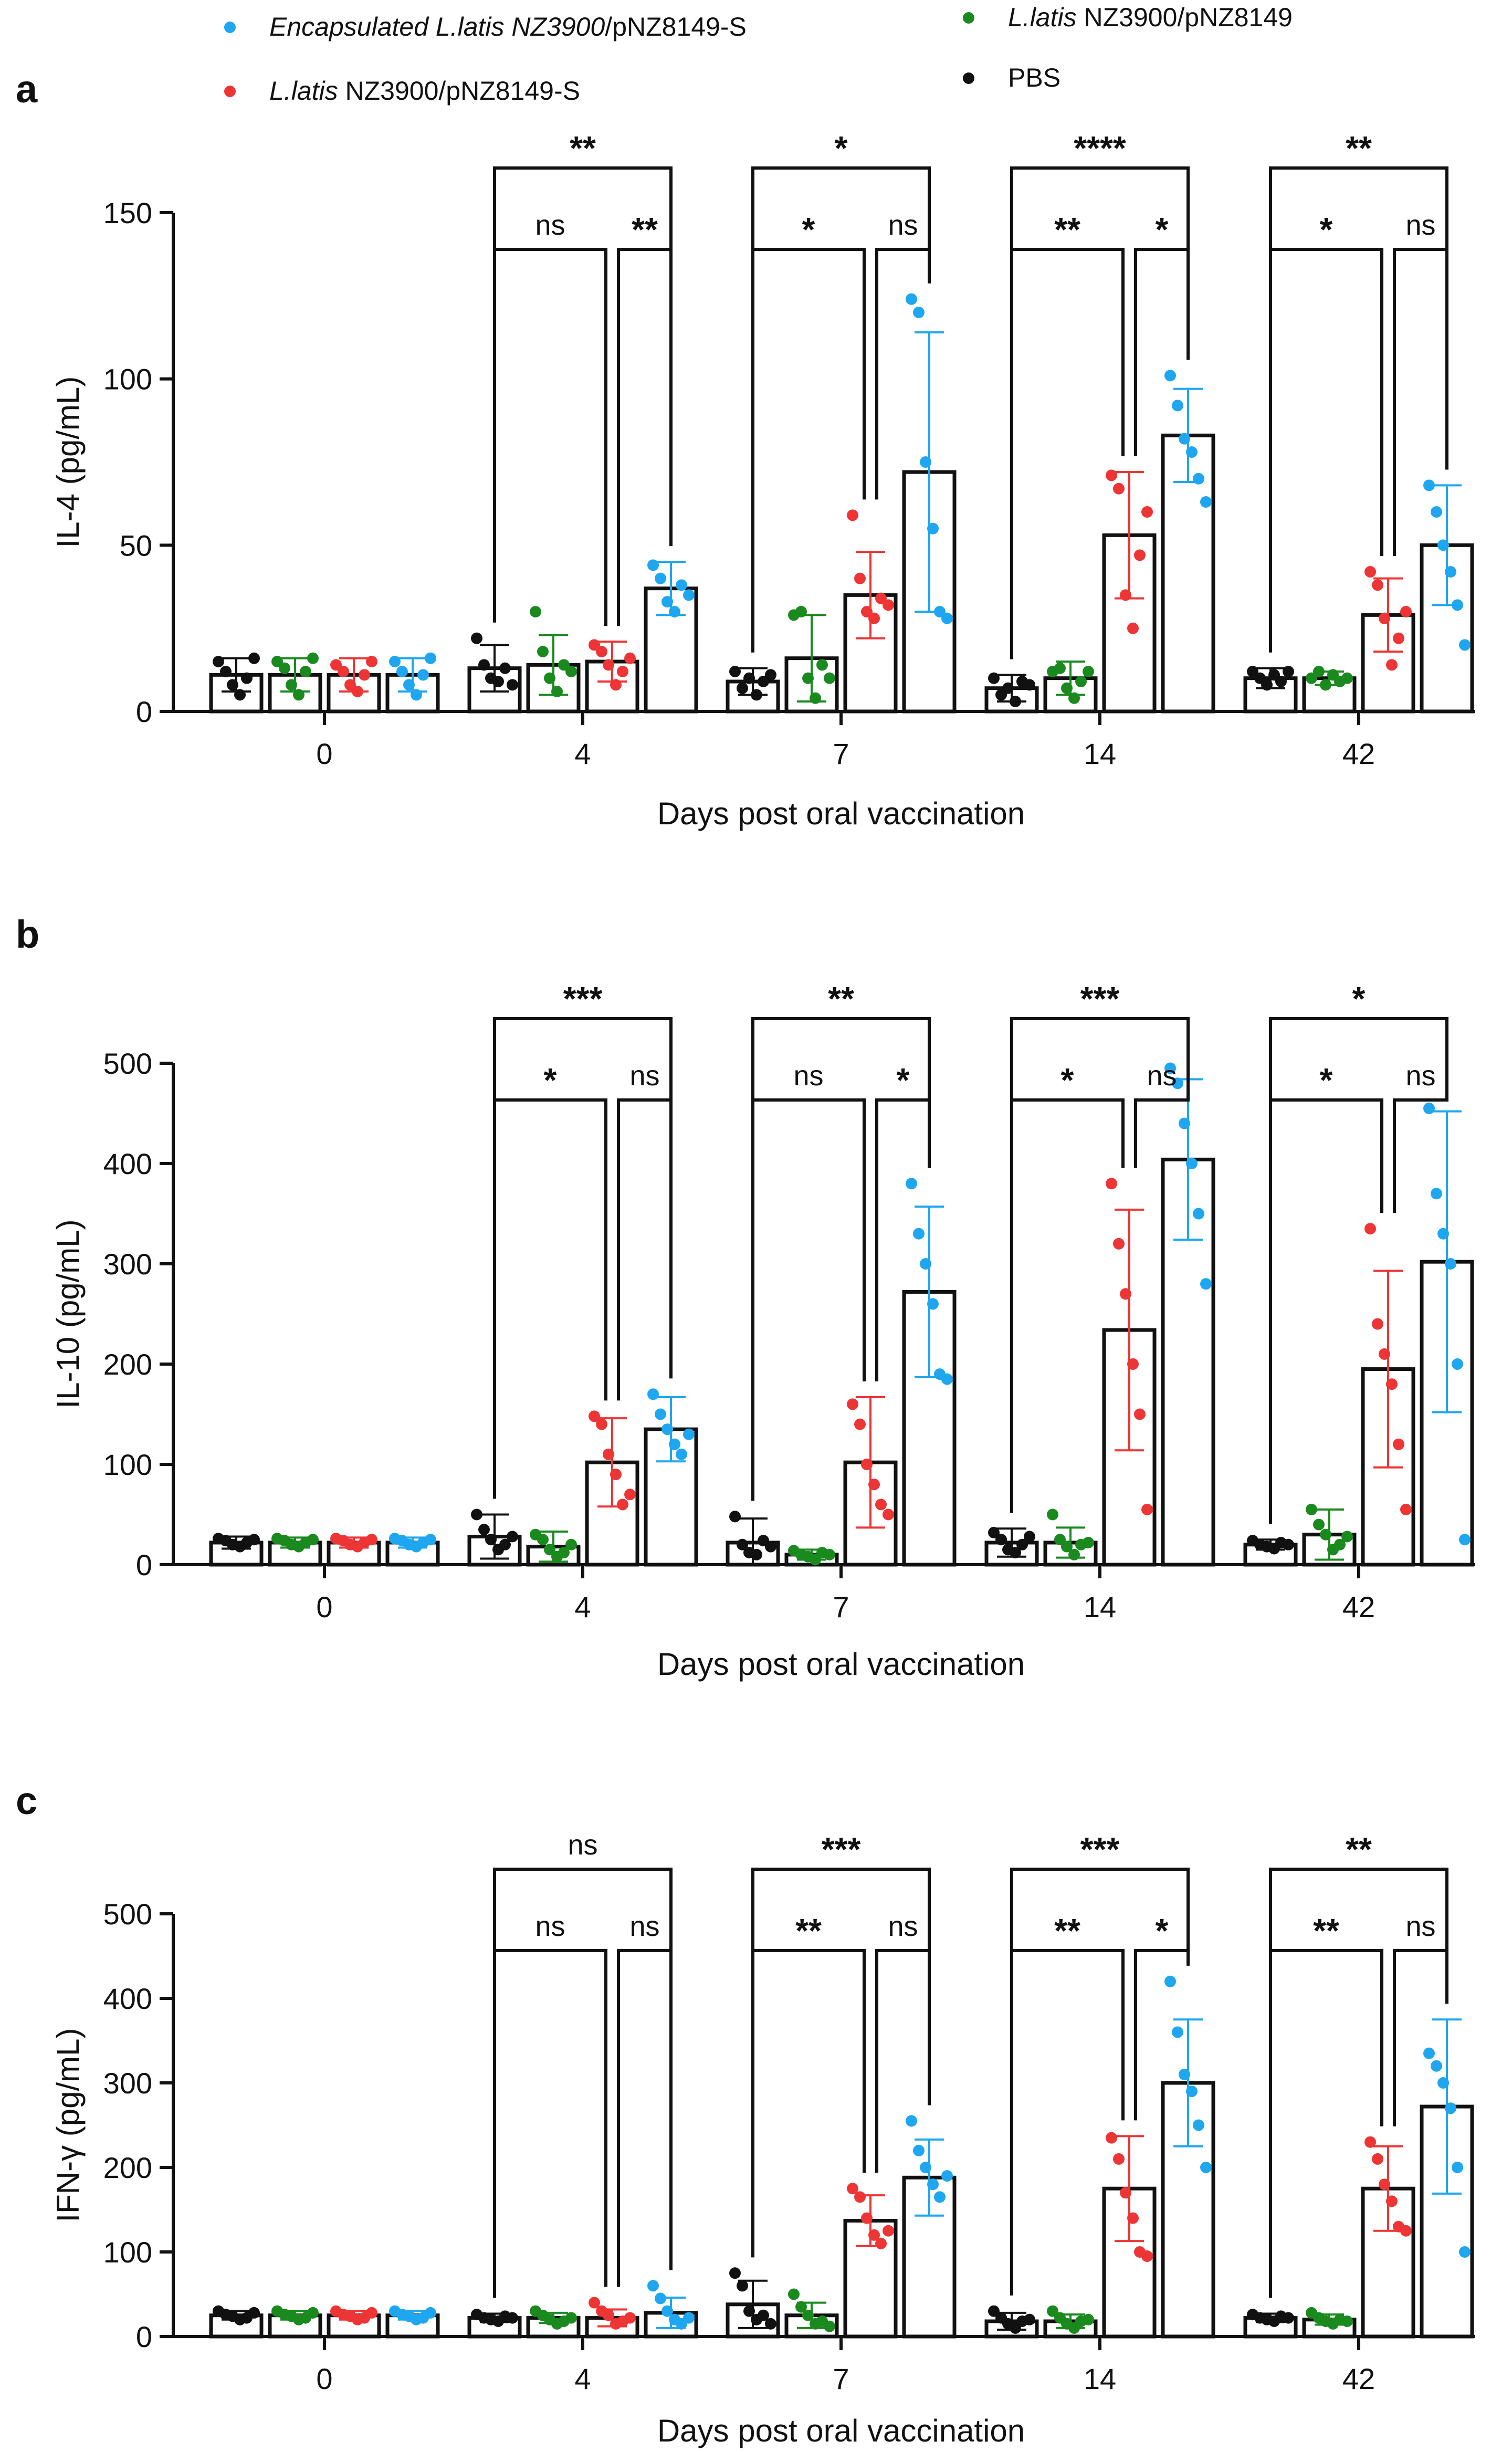 This screenshot has height=2452, width=1512. What do you see at coordinates (968, 18) in the screenshot?
I see `legend-marker-lat` at bounding box center [968, 18].